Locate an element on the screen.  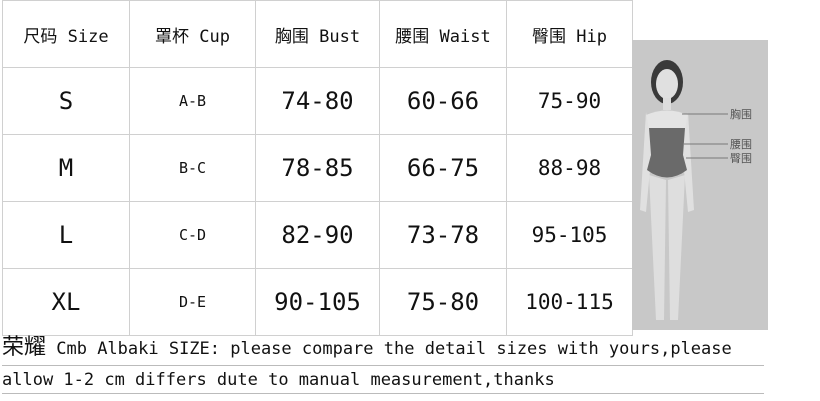
table-row: L C-D 82-90 73-78 95-105 is located at coordinates (317, 235).